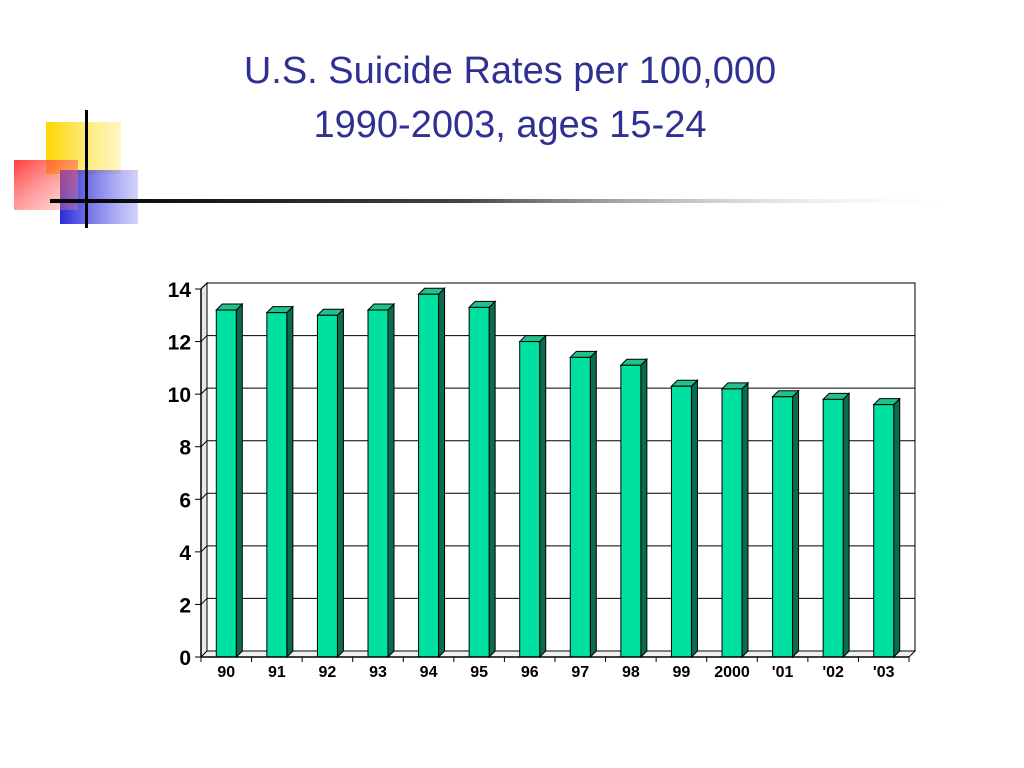 The image size is (1024, 768). What do you see at coordinates (179, 343) in the screenshot?
I see `y-tick-label: 12` at bounding box center [179, 343].